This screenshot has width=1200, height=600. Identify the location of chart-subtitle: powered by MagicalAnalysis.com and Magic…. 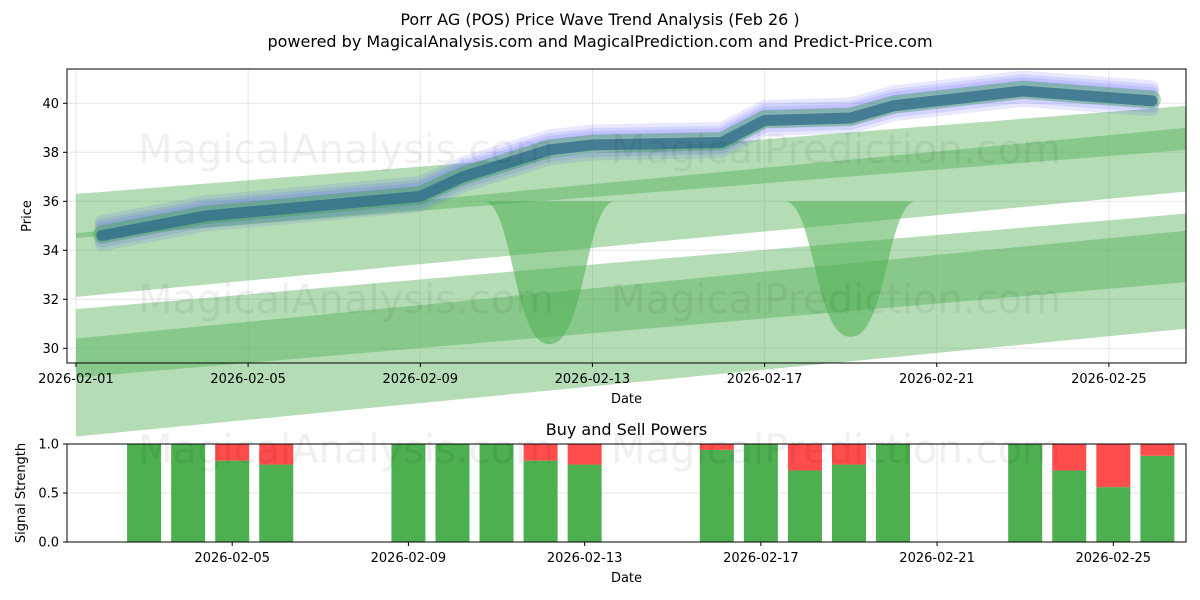
(599, 41).